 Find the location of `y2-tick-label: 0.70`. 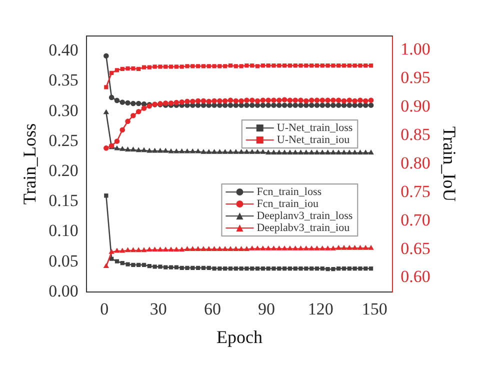

y2-tick-label: 0.70 is located at coordinates (415, 220).